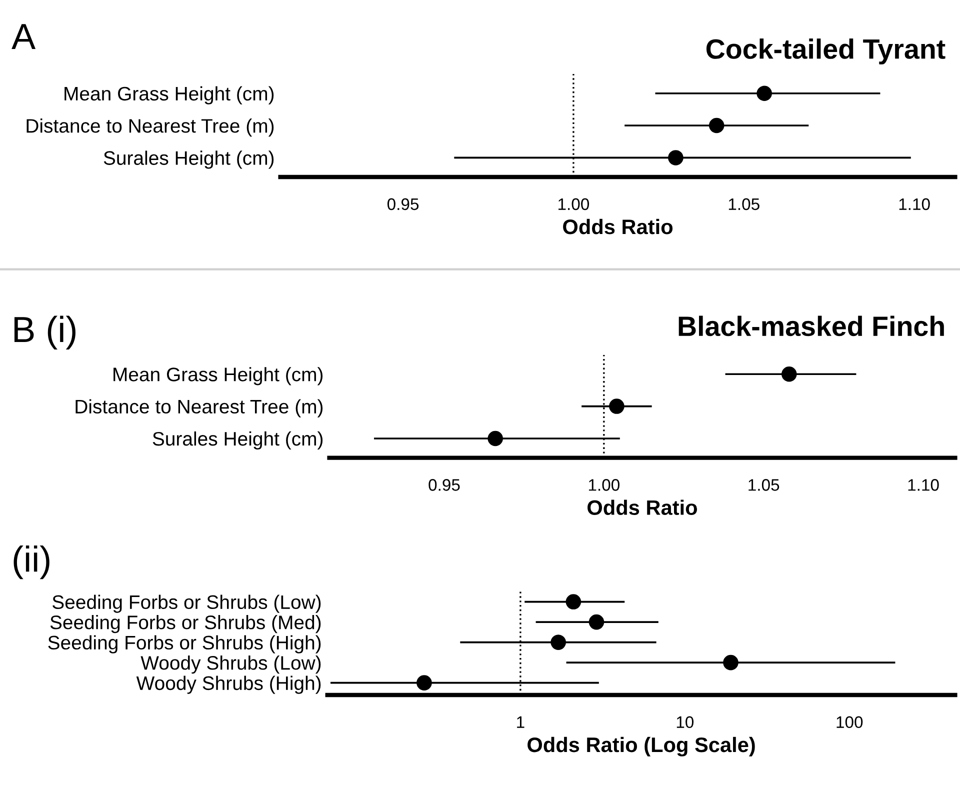 The image size is (960, 792). Describe the element at coordinates (185, 624) in the screenshot. I see `y-tick-label: Seeding Forbs or Shrubs (Med)` at that location.